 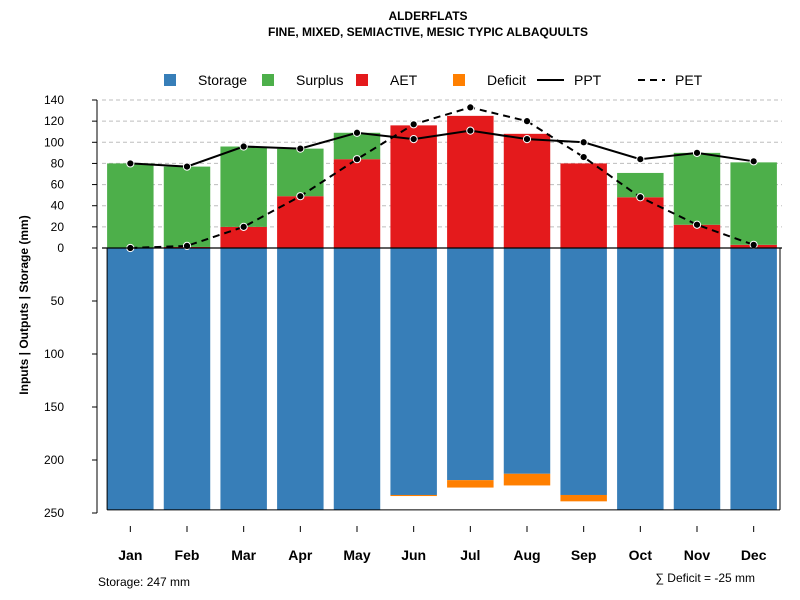 I want to click on legend-swatch-aet, so click(x=362, y=80).